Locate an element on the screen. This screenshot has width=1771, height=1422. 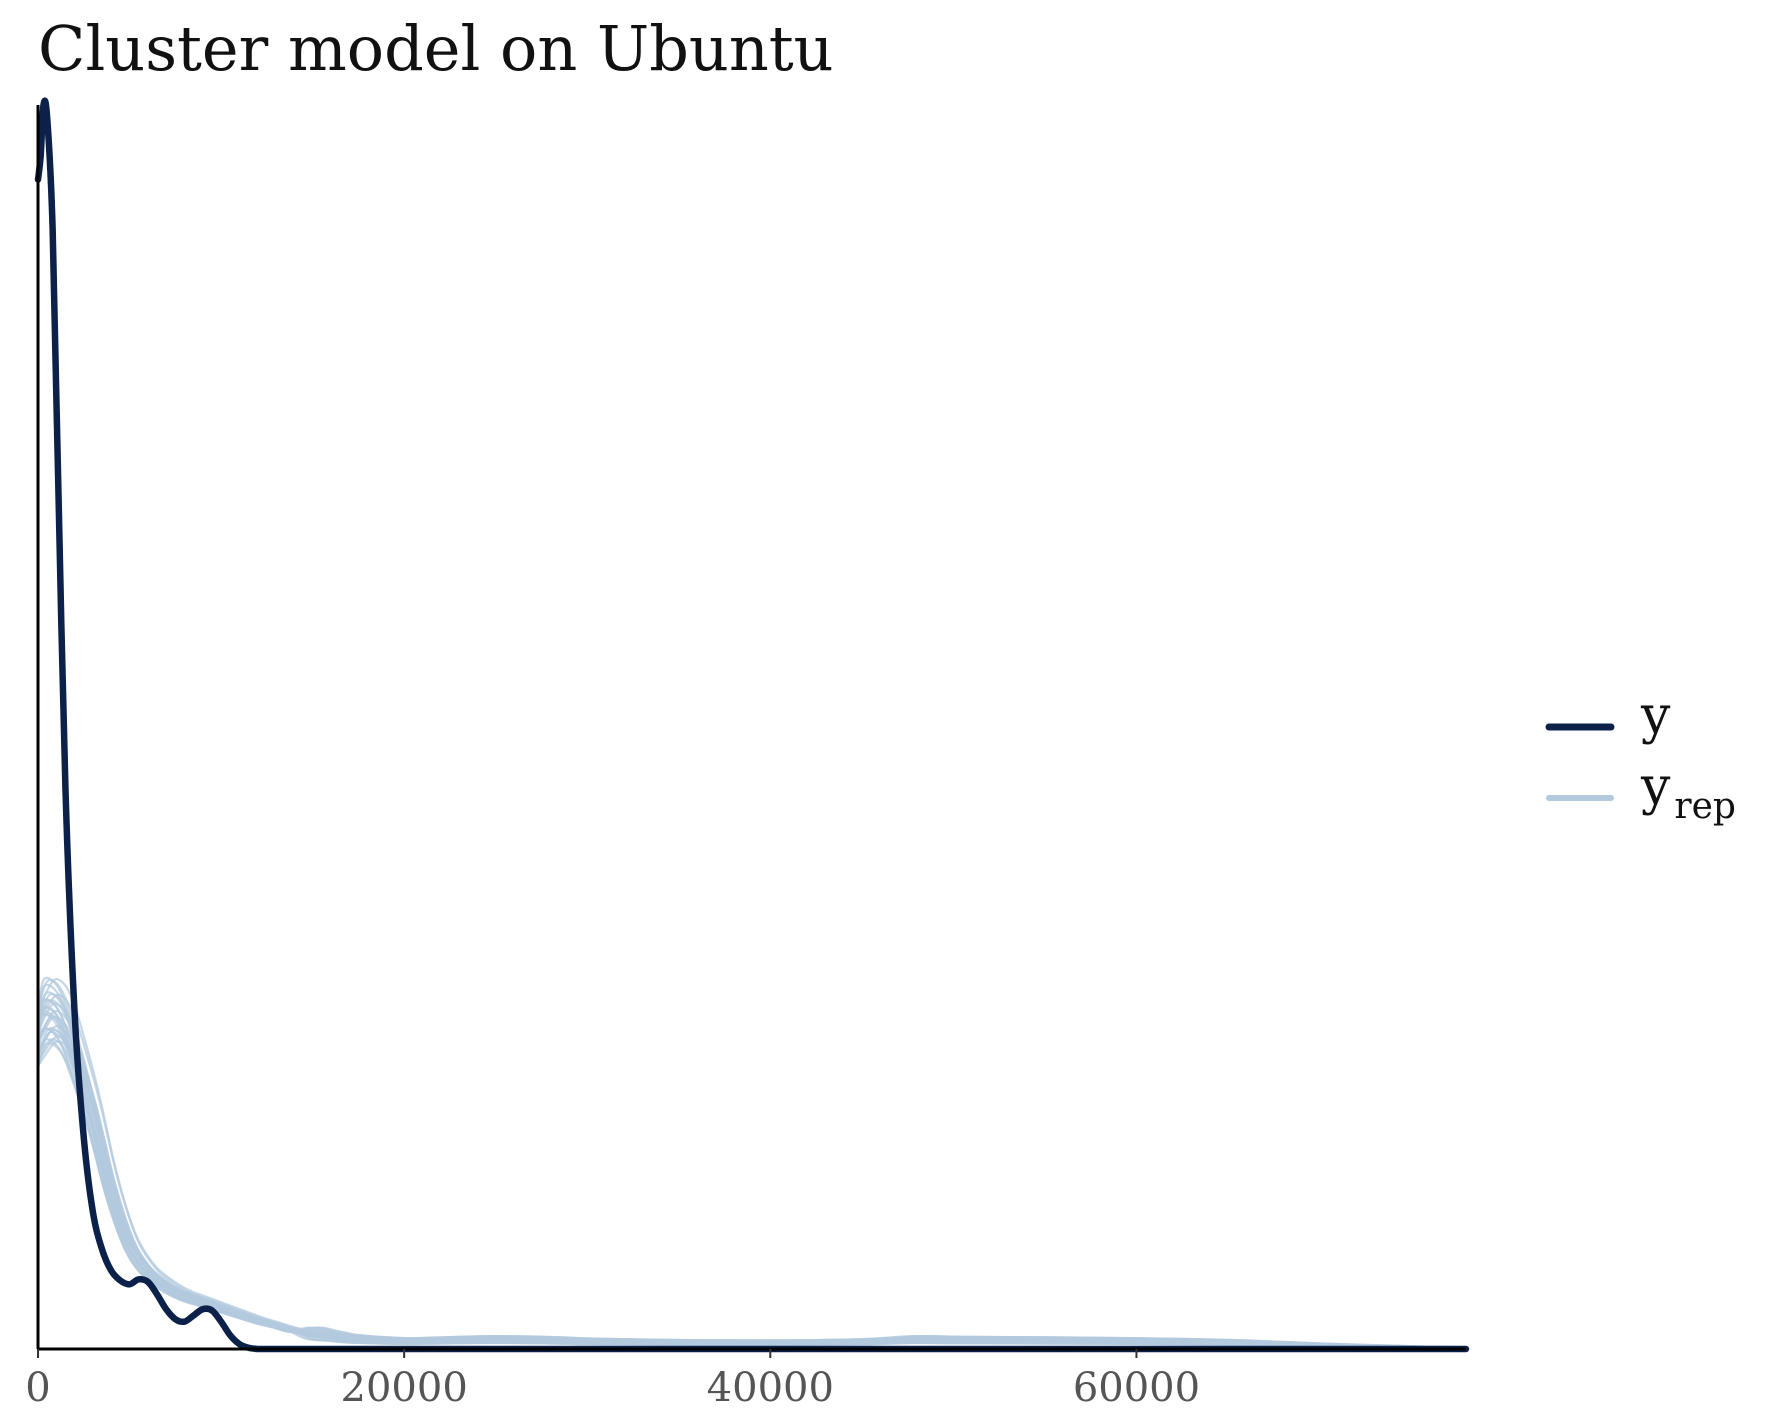
x-tick-label: 20000 is located at coordinates (404, 1388).